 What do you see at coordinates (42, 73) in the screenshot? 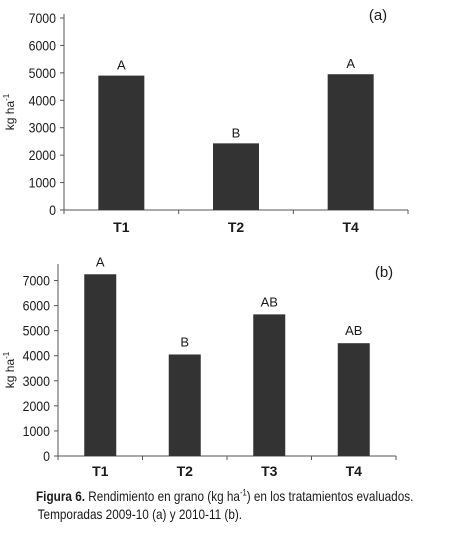
I see `panel-a-y-tick-label: 5000` at bounding box center [42, 73].